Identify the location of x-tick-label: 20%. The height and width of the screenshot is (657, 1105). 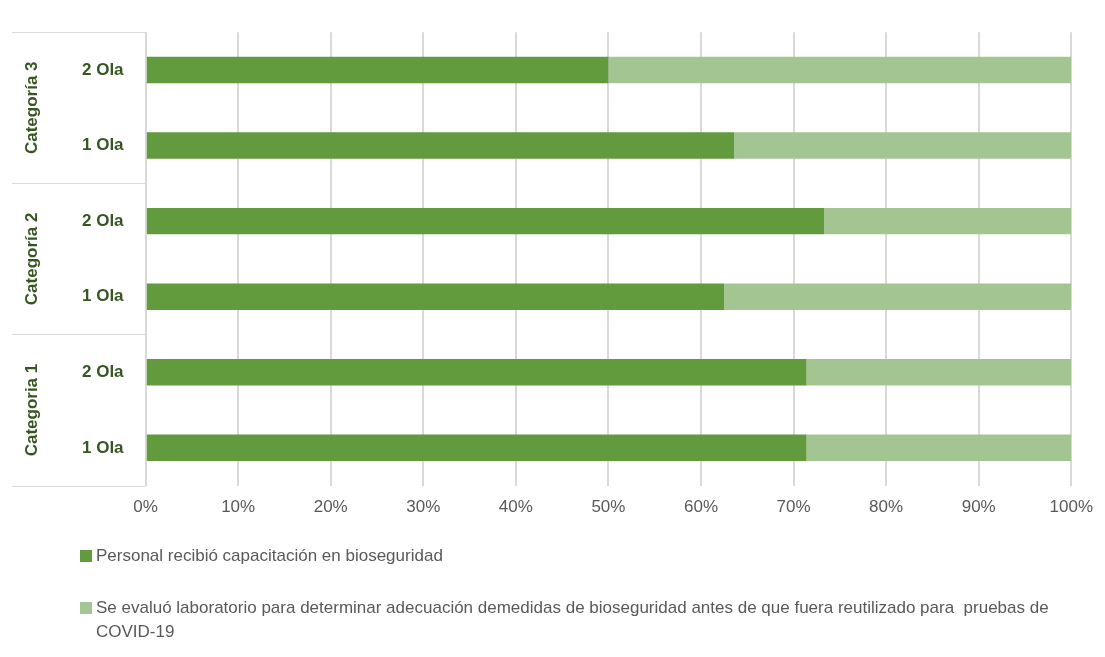
(330, 507).